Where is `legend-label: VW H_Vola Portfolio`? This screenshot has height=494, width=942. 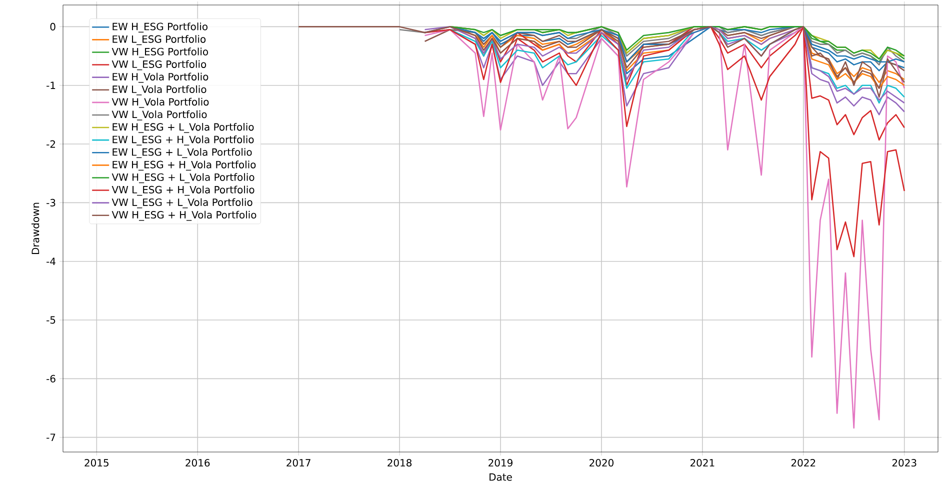 legend-label: VW H_Vola Portfolio is located at coordinates (160, 103).